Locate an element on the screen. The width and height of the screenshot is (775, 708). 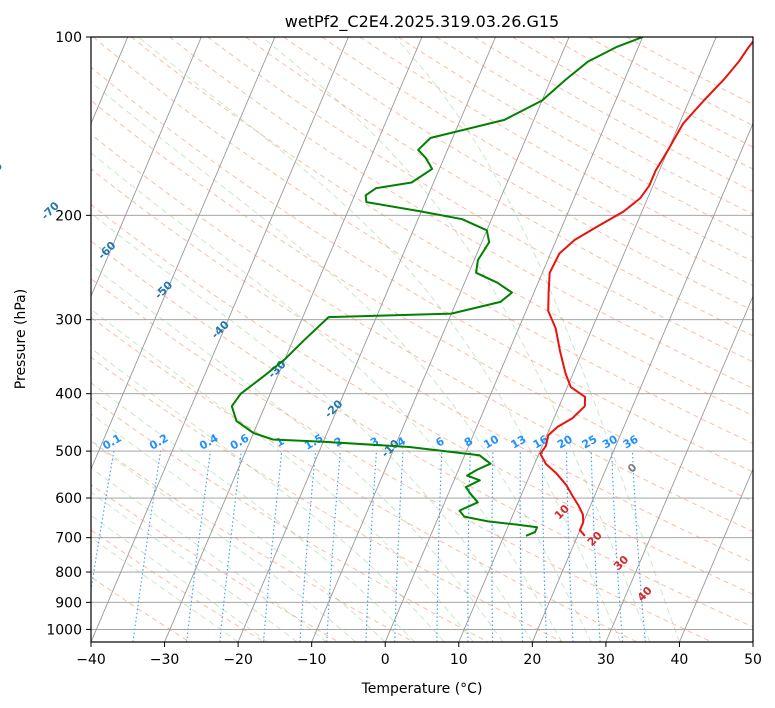
isotherm-label: -20 is located at coordinates (333, 408).